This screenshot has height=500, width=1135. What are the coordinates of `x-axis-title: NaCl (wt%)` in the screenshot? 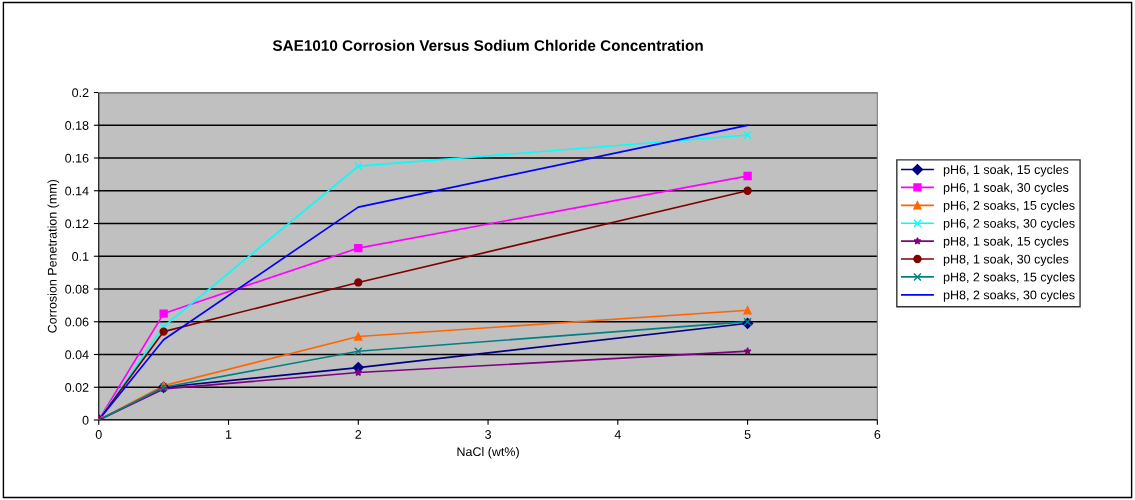 It's located at (488, 452).